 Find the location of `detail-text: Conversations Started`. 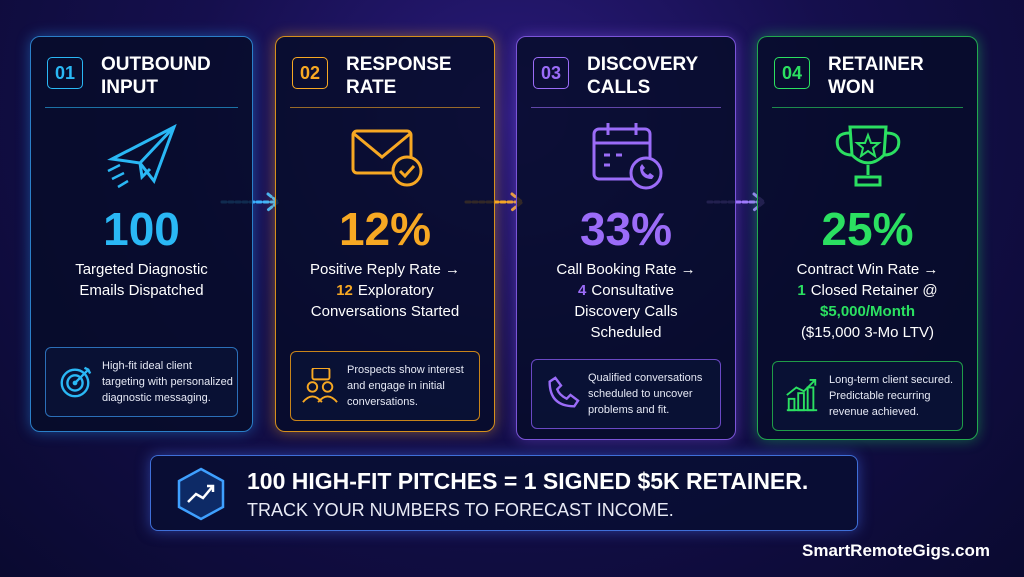

detail-text: Conversations Started is located at coordinates (385, 311).